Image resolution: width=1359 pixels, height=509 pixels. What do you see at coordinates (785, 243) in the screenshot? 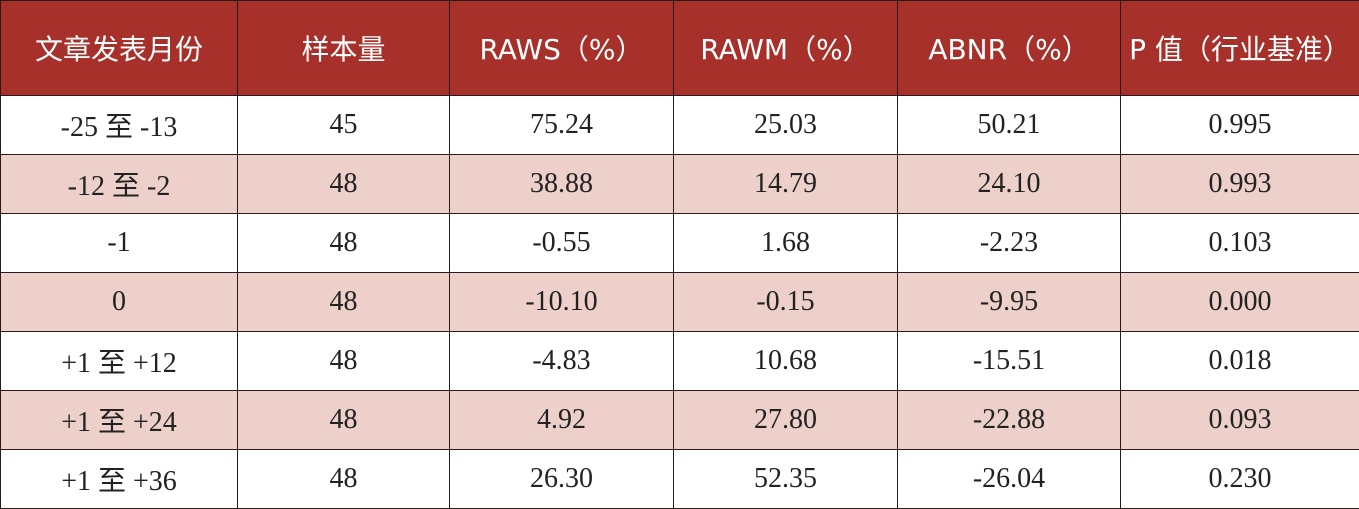
I see `cell-rawm: 1.68` at bounding box center [785, 243].